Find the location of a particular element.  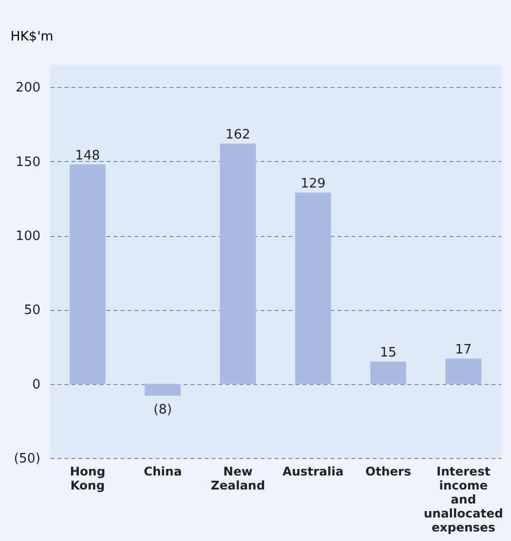

data-label: 148 is located at coordinates (87, 156).